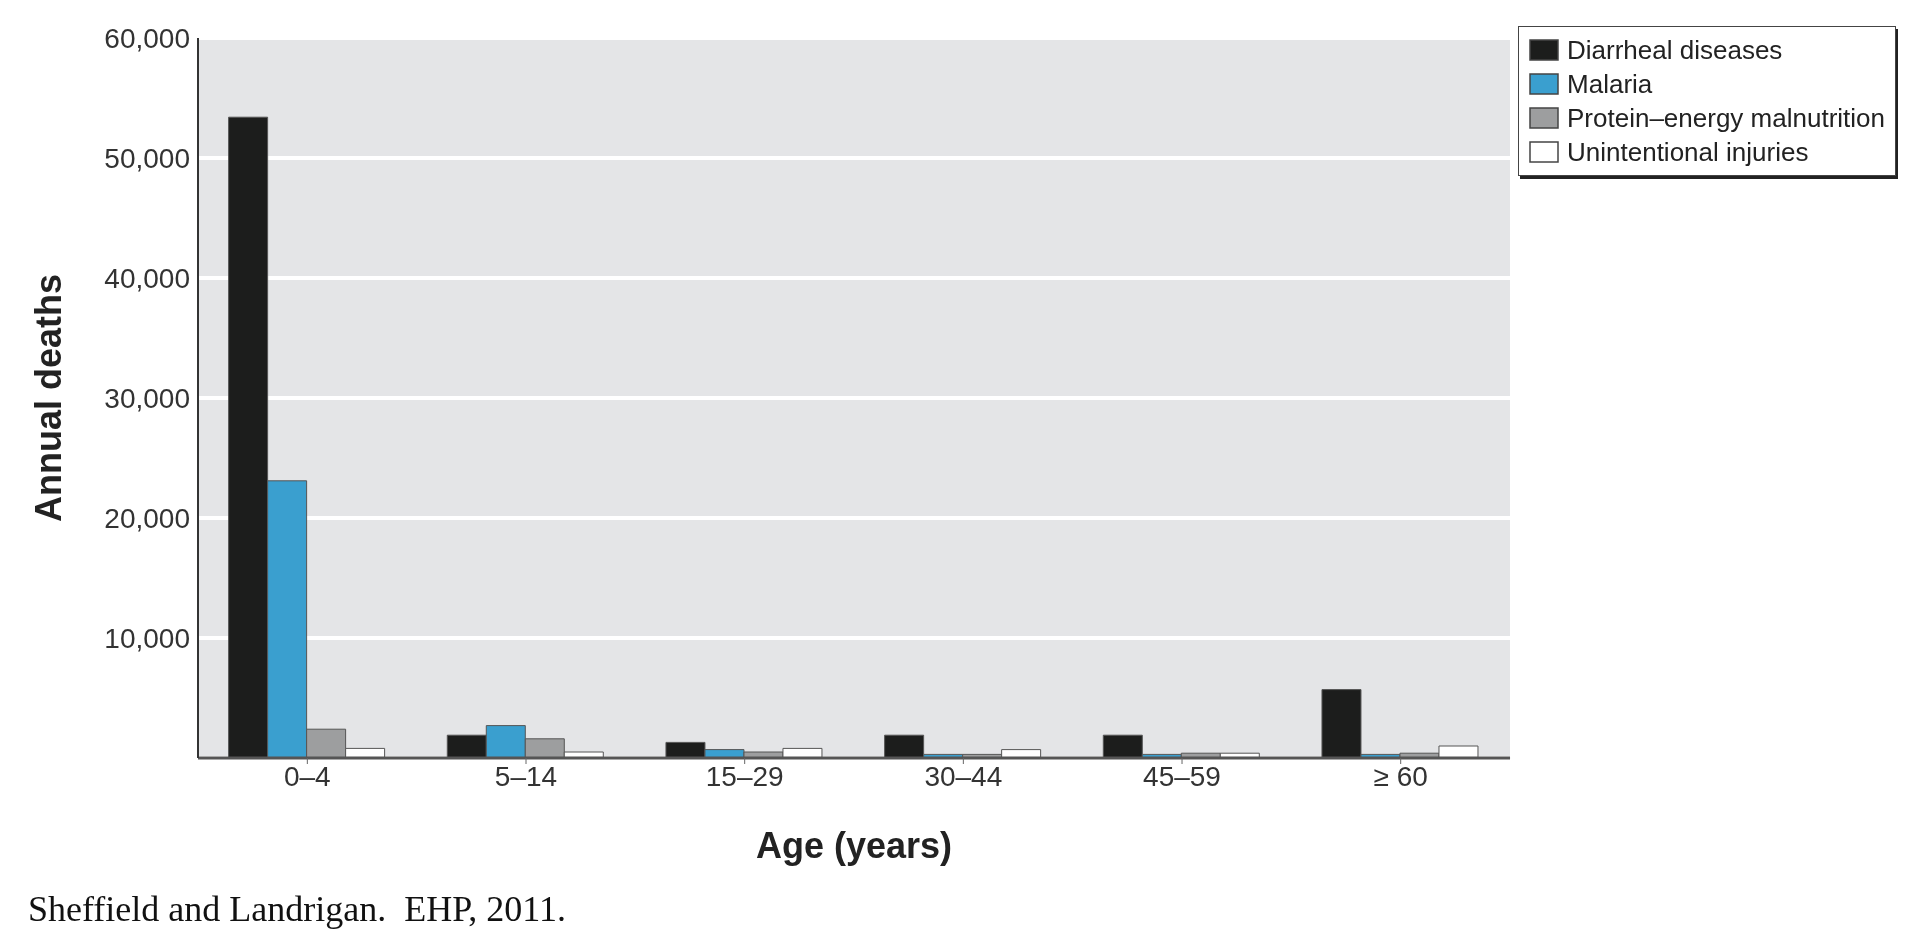 Image resolution: width=1920 pixels, height=947 pixels. I want to click on y-tick-label: 40,000, so click(147, 278).